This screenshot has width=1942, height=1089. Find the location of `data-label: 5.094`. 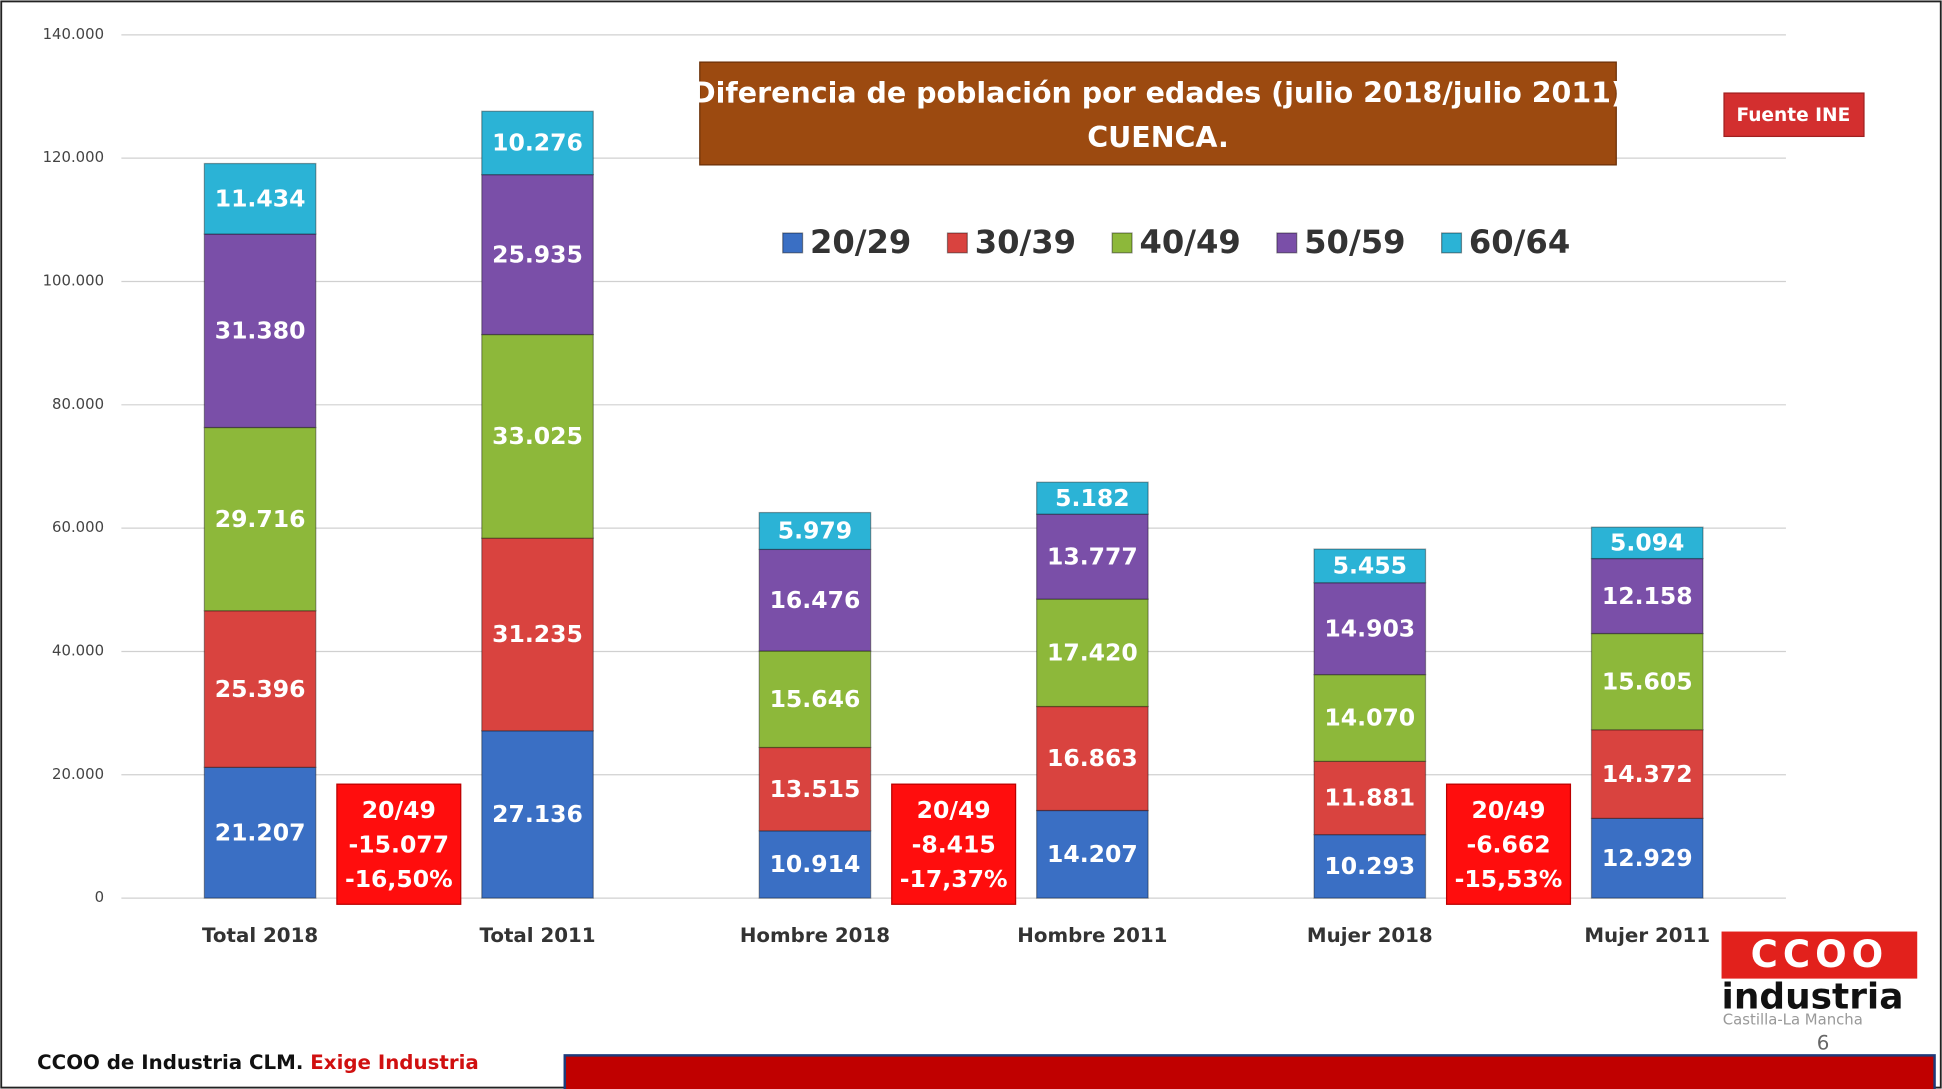

data-label: 5.094 is located at coordinates (1647, 543).